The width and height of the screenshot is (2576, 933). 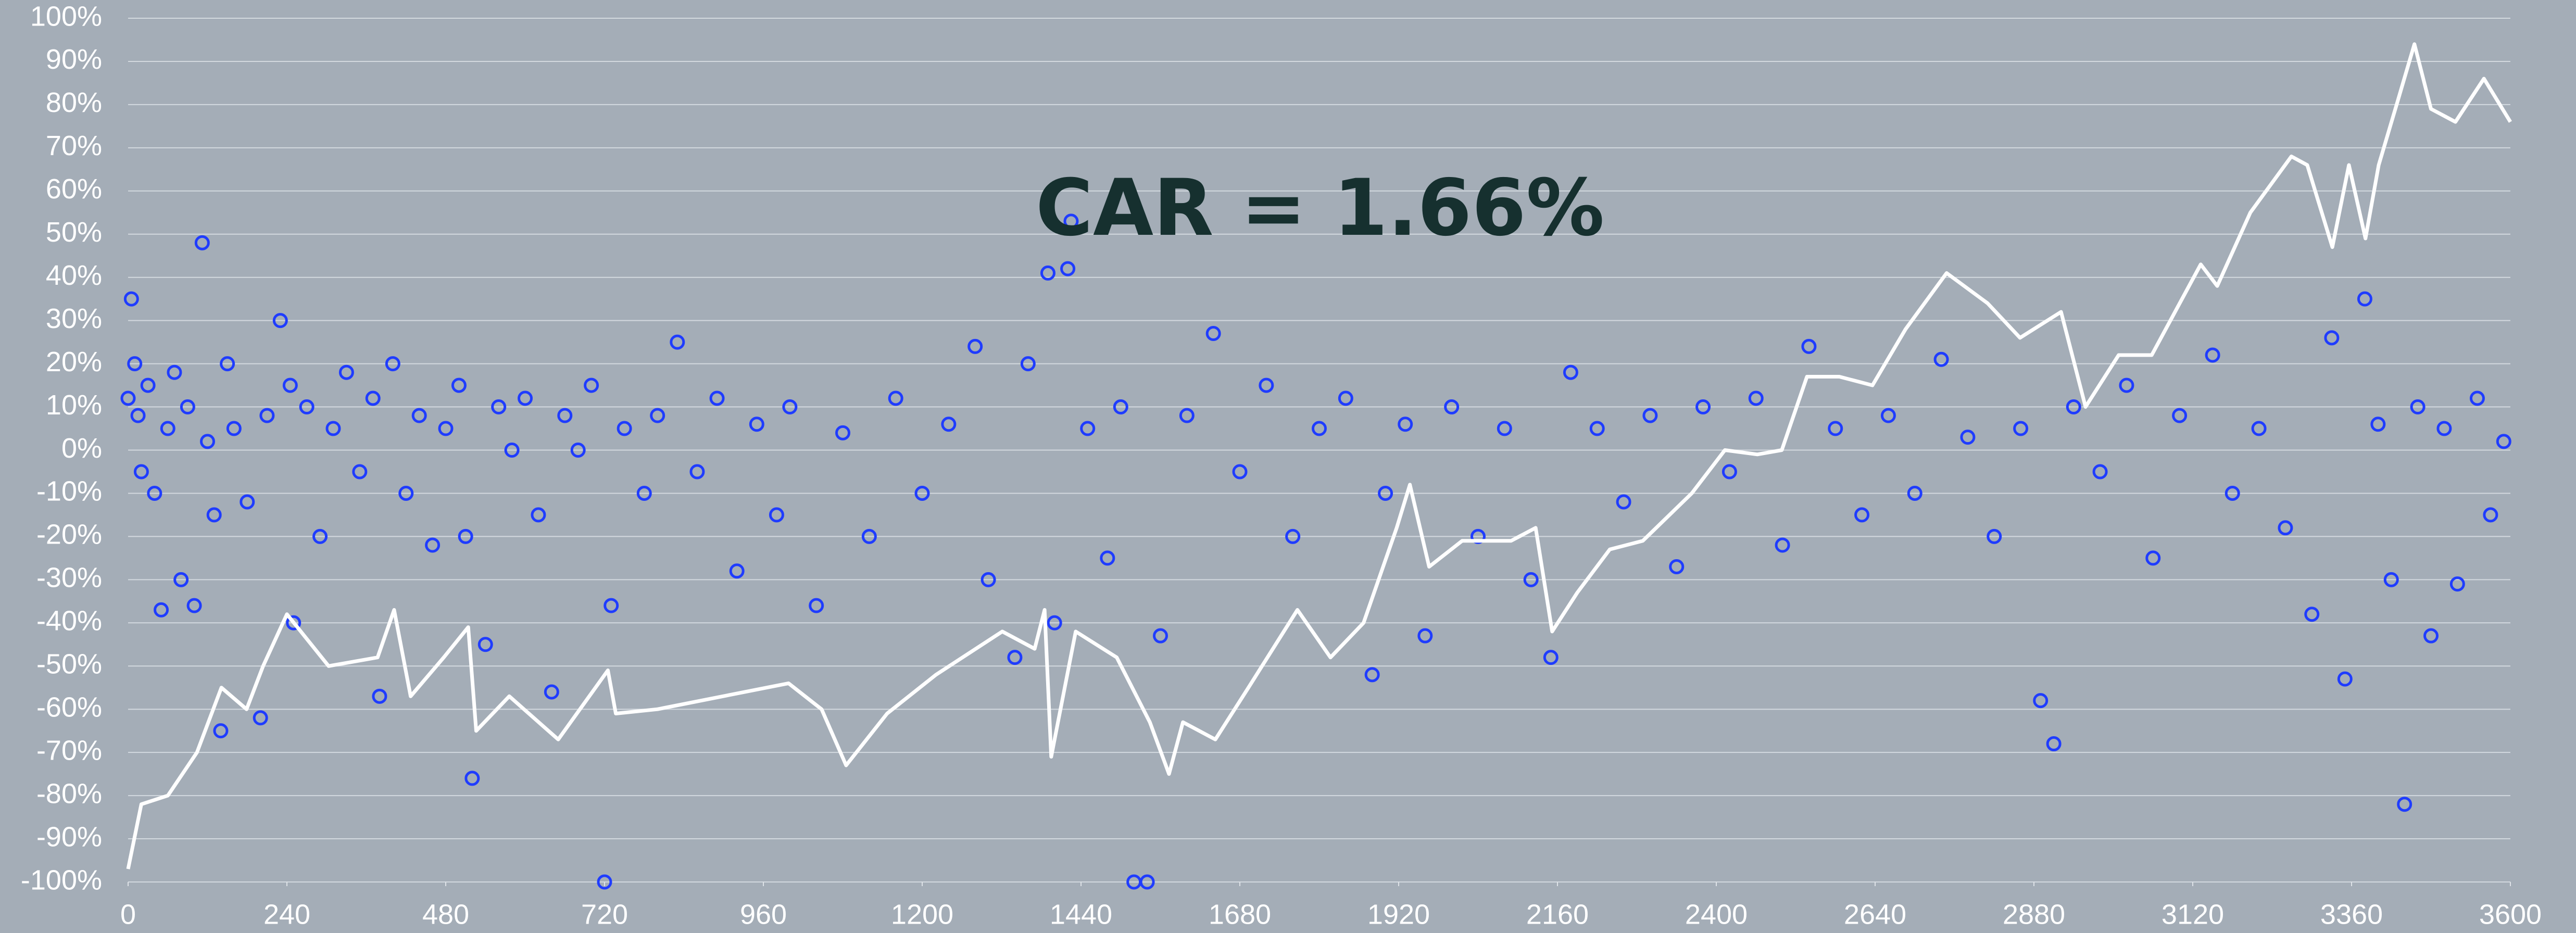 I want to click on y-tick-label: -60%, so click(x=69, y=707).